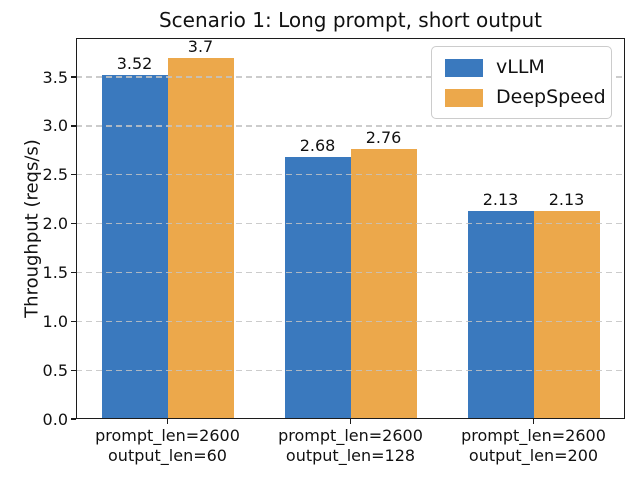  Describe the element at coordinates (55, 77) in the screenshot. I see `y-tick-label: 3.5` at that location.